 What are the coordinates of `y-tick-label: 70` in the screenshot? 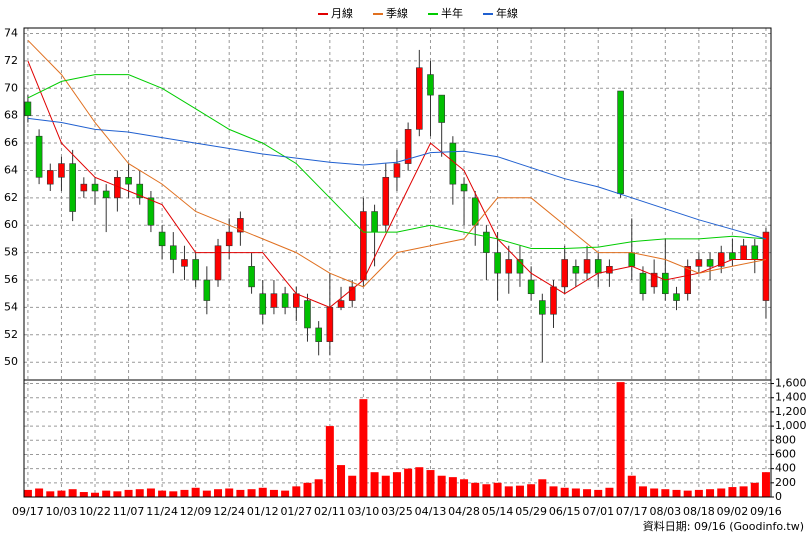 It's located at (11, 87).